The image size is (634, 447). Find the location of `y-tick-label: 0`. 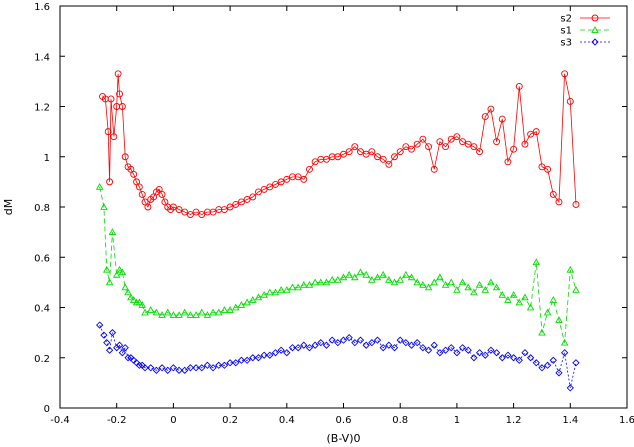

y-tick-label: 0 is located at coordinates (47, 409).